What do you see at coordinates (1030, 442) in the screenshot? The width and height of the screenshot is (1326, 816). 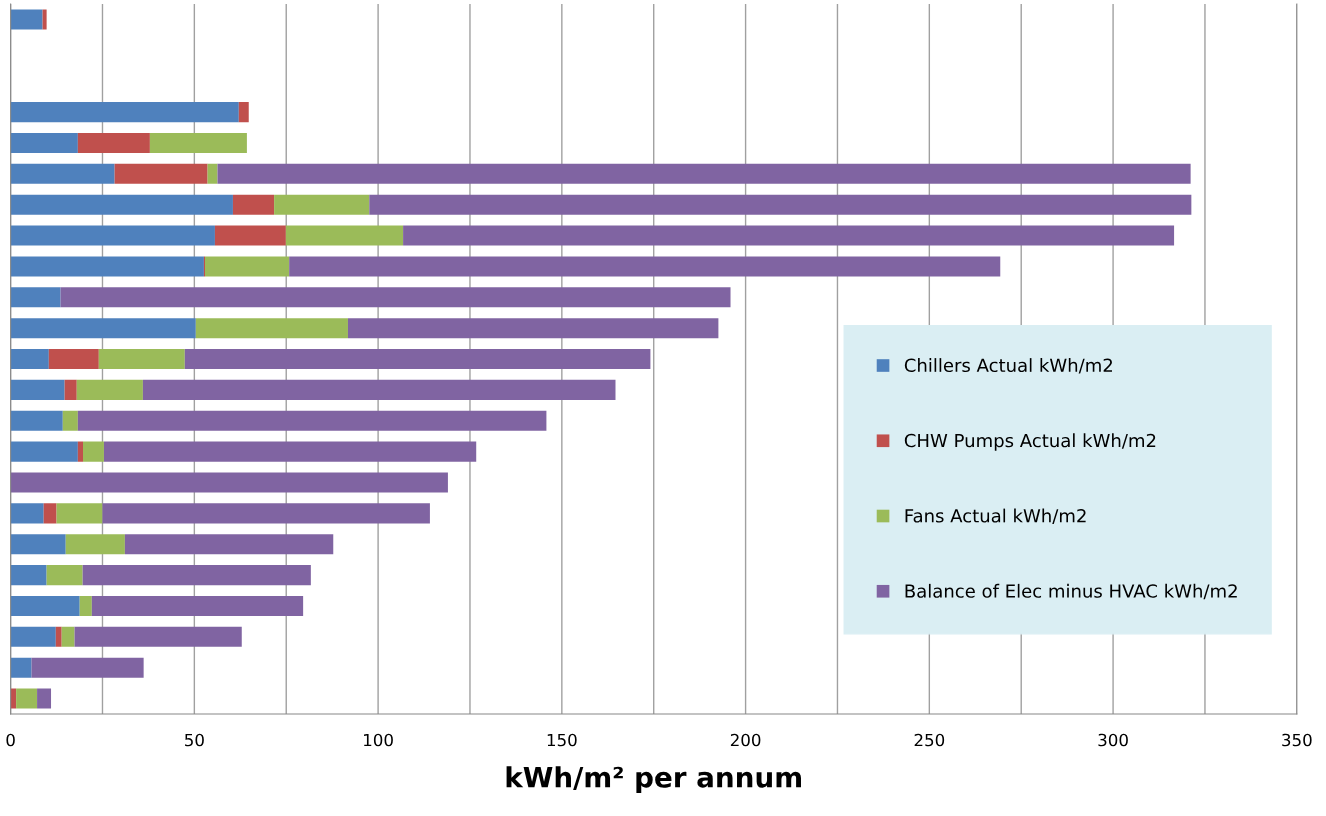 I see `legend-label: CHW Pumps Actual kWh/m2` at bounding box center [1030, 442].